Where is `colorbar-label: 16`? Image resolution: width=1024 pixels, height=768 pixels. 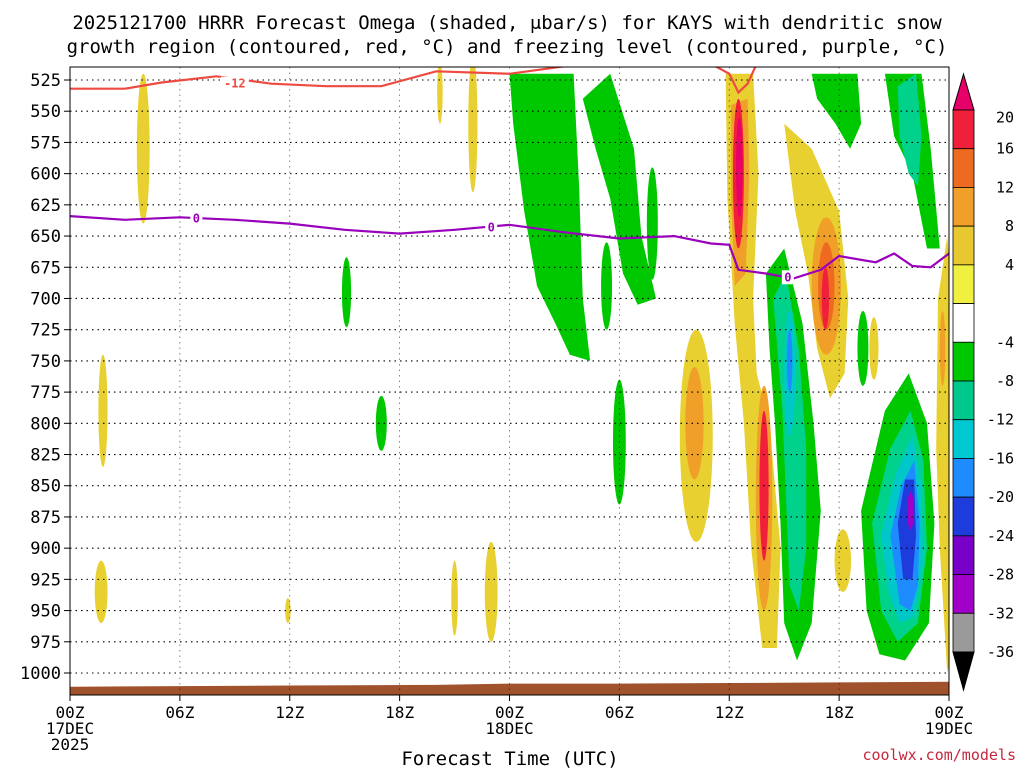 colorbar-label: 16 is located at coordinates (1005, 149).